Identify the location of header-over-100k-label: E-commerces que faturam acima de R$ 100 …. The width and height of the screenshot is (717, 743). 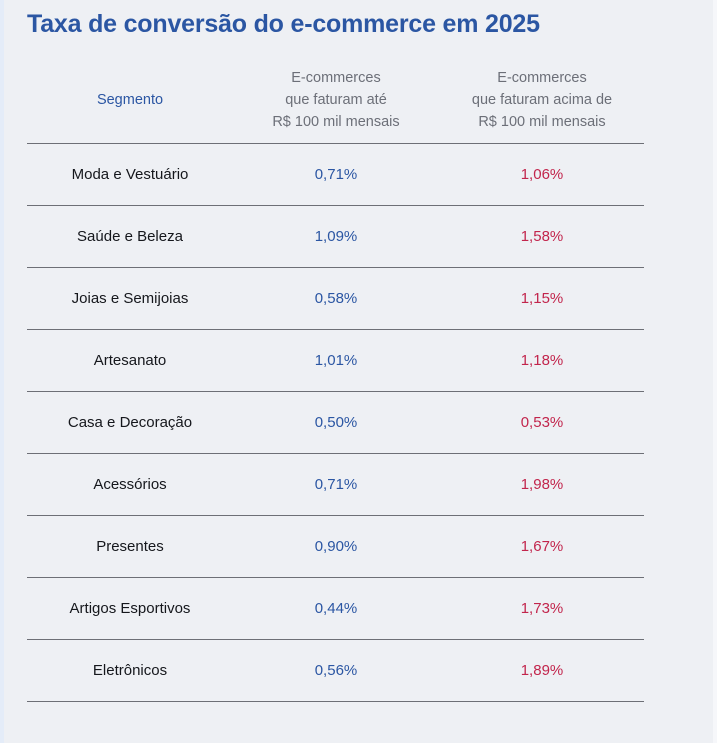
(542, 100).